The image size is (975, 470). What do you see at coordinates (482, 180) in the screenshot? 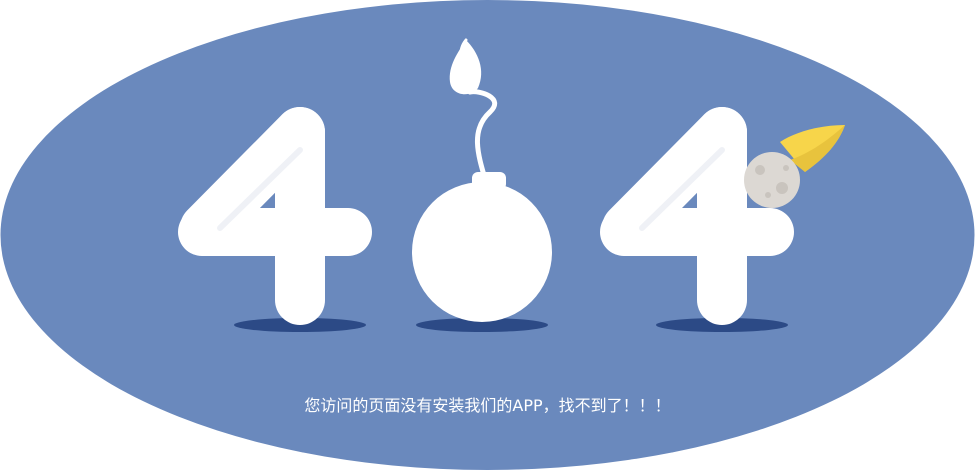
I see `bomb-zero-icon` at bounding box center [482, 180].